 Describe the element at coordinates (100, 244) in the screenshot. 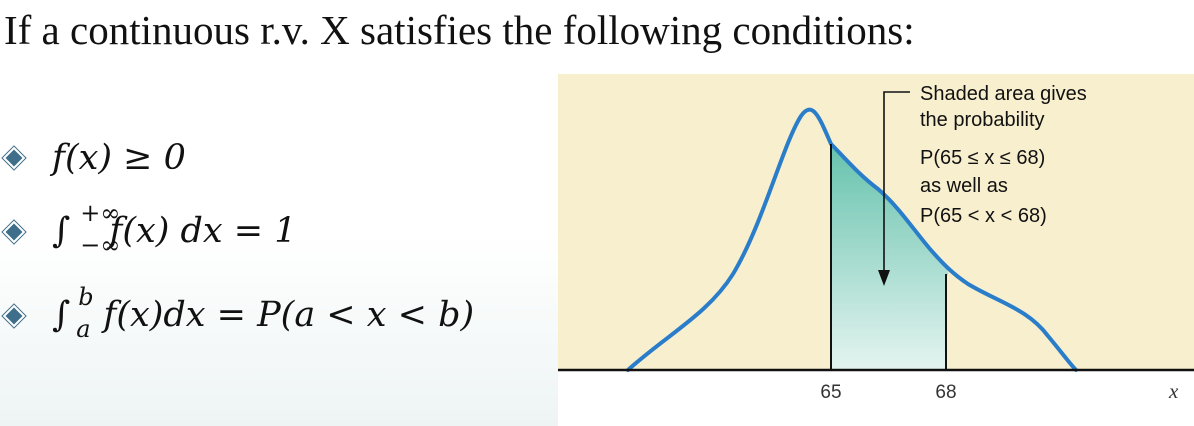

I see `integral-lower-limit: −∞` at that location.